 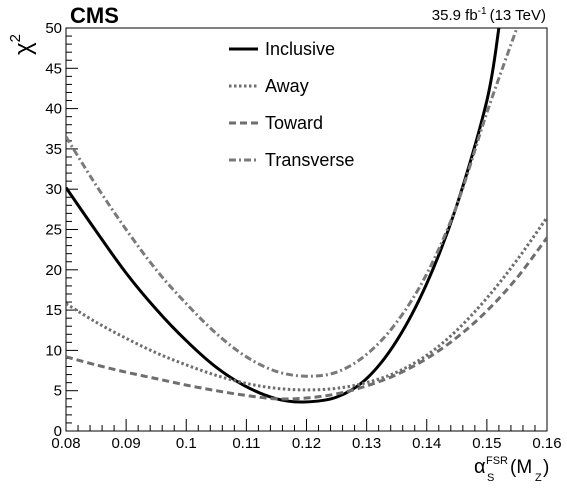 I want to click on y-axis-title: χ2, so click(x=22, y=44).